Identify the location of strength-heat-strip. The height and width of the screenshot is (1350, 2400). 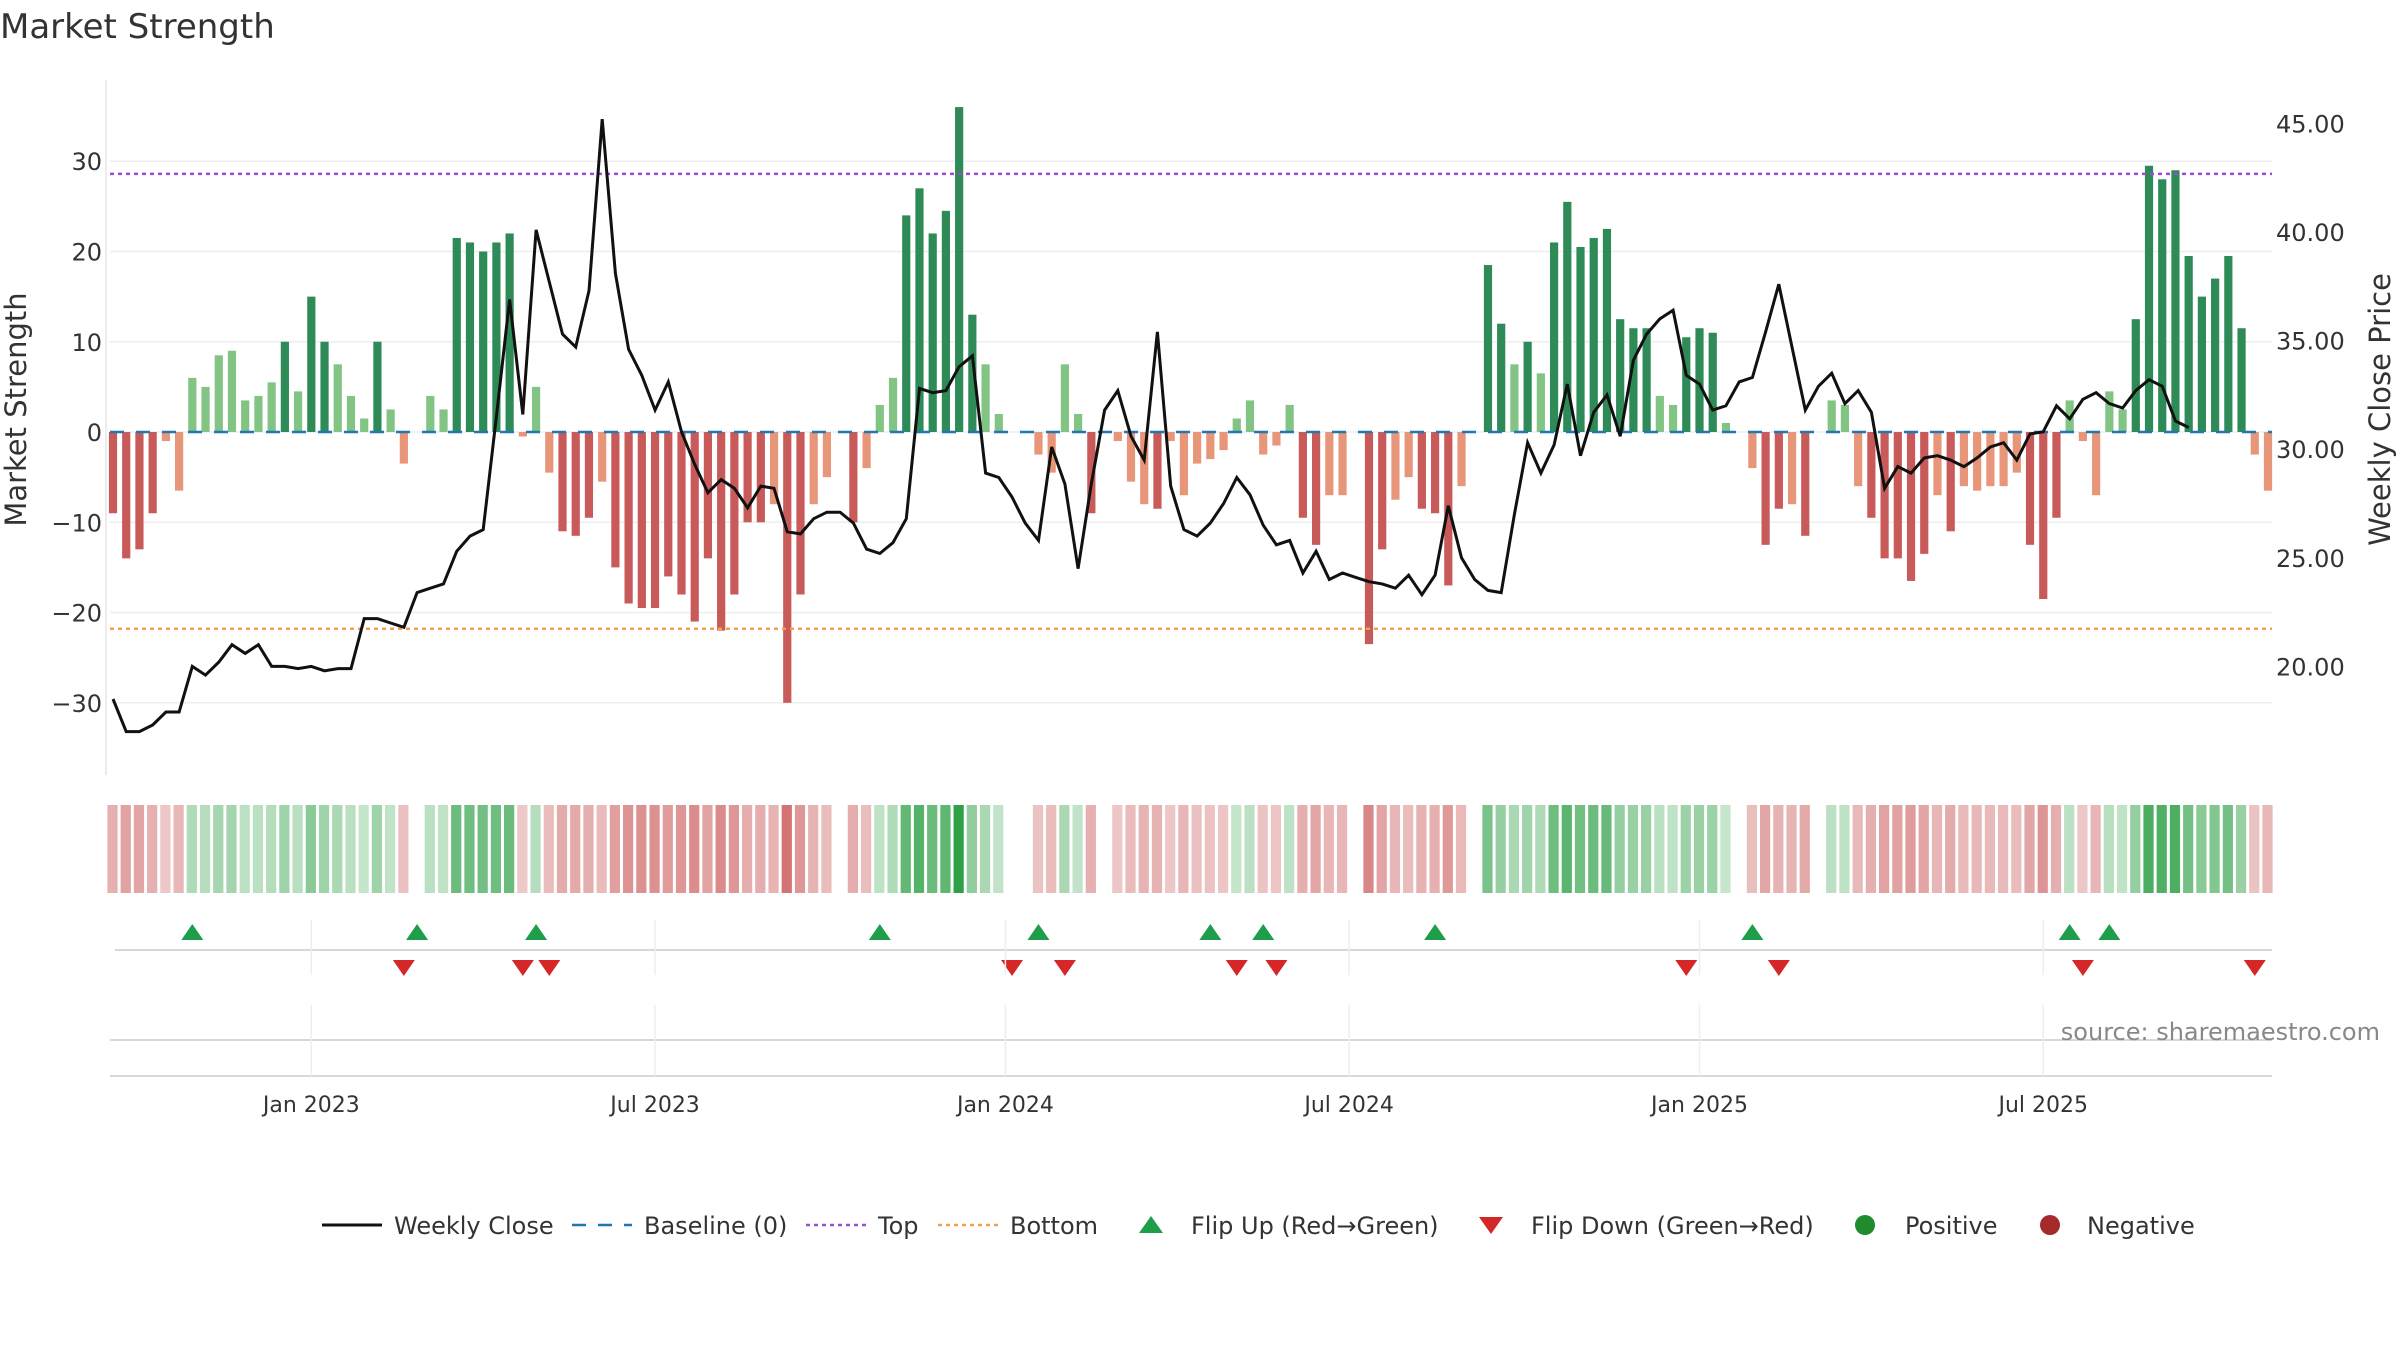
(1190, 849).